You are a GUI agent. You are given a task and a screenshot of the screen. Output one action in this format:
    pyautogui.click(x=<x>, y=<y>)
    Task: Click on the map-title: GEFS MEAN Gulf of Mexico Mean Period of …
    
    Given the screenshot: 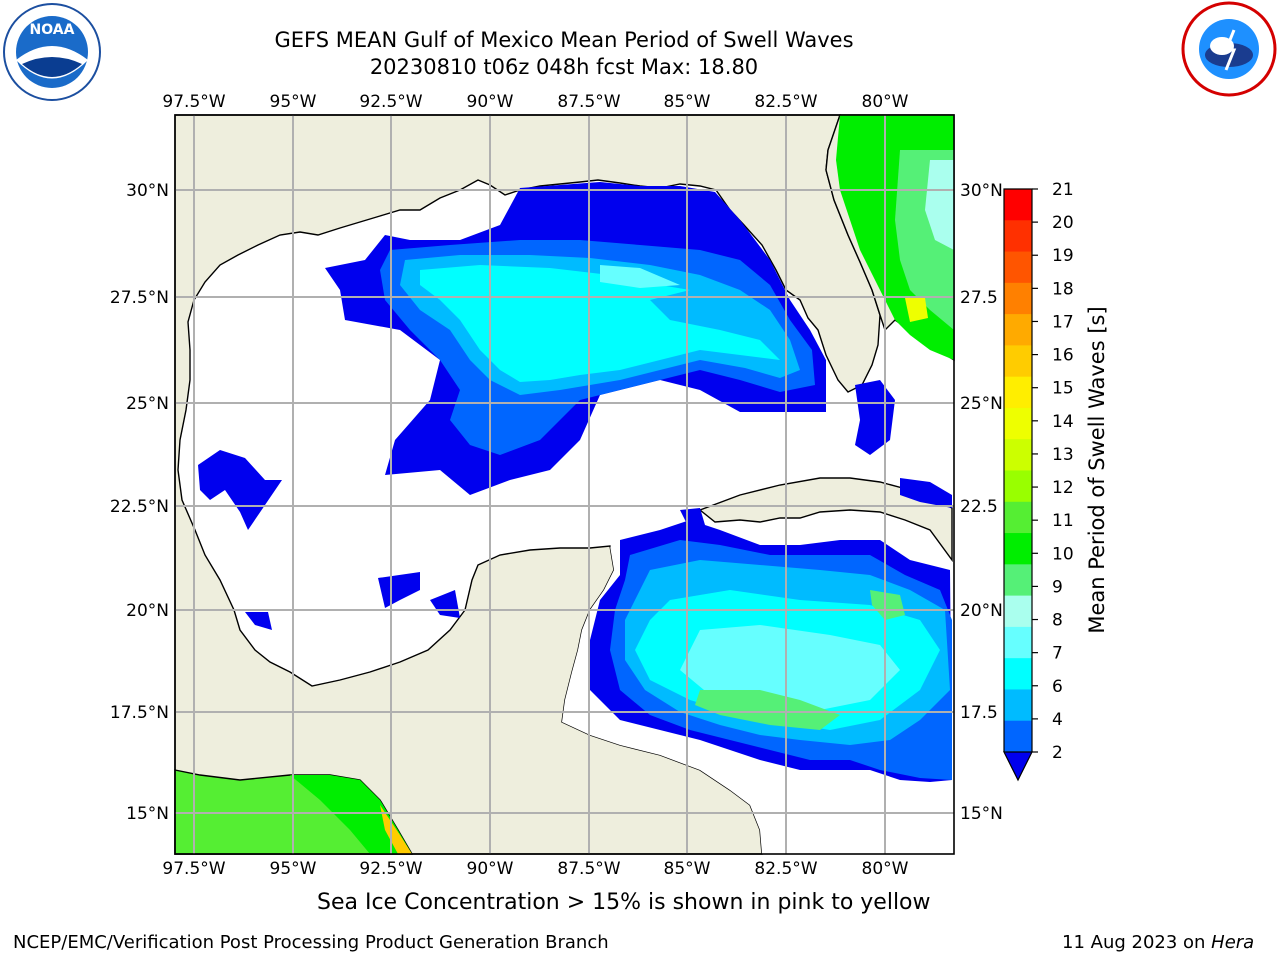 What is the action you would take?
    pyautogui.click(x=564, y=40)
    